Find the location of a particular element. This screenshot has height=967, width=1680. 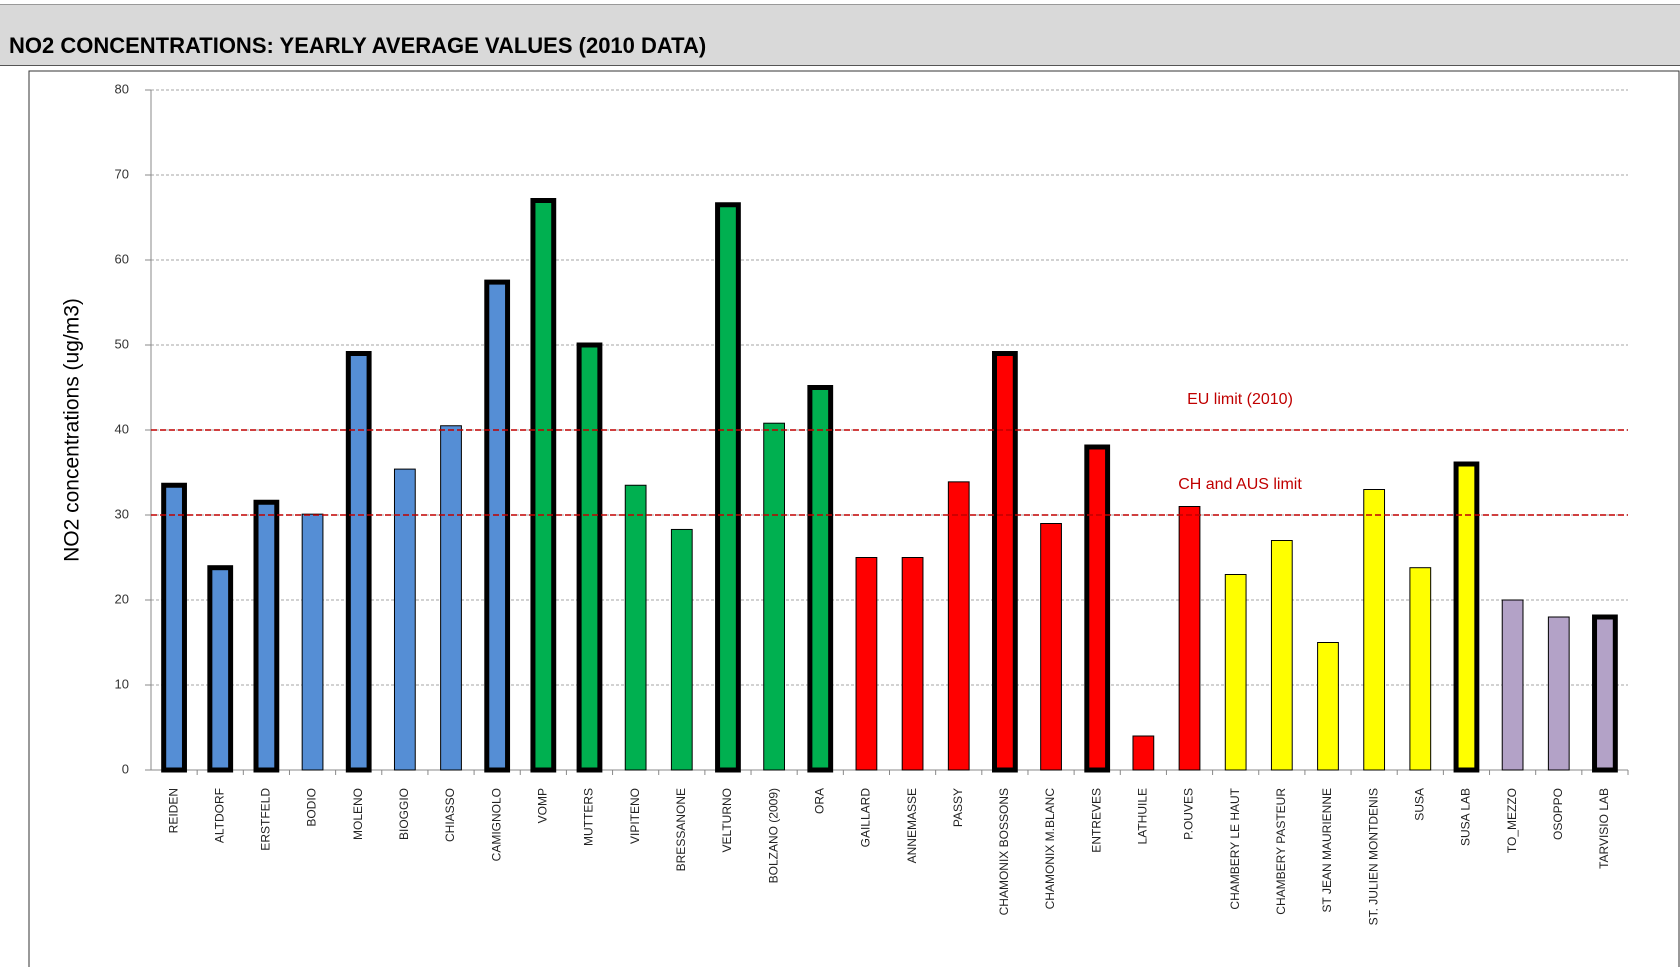

y-tick-label: 50 is located at coordinates (122, 343).